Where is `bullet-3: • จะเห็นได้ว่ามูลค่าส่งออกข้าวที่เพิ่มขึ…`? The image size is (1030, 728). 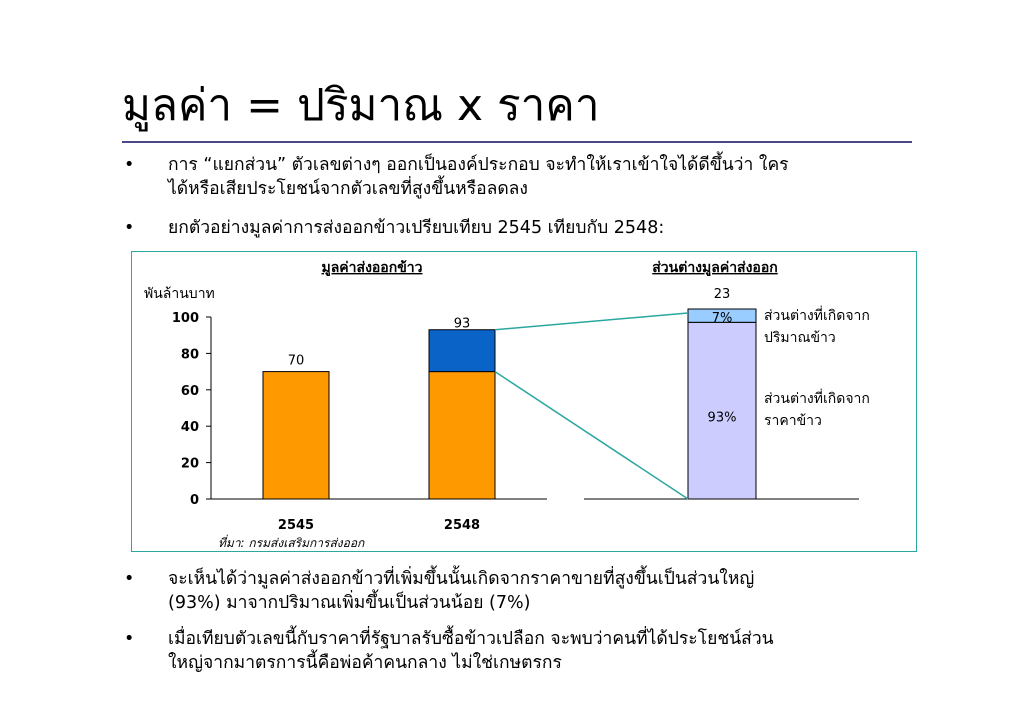 bullet-3: • จะเห็นได้ว่ามูลค่าส่งออกข้าวที่เพิ่มขึ… is located at coordinates (514, 591).